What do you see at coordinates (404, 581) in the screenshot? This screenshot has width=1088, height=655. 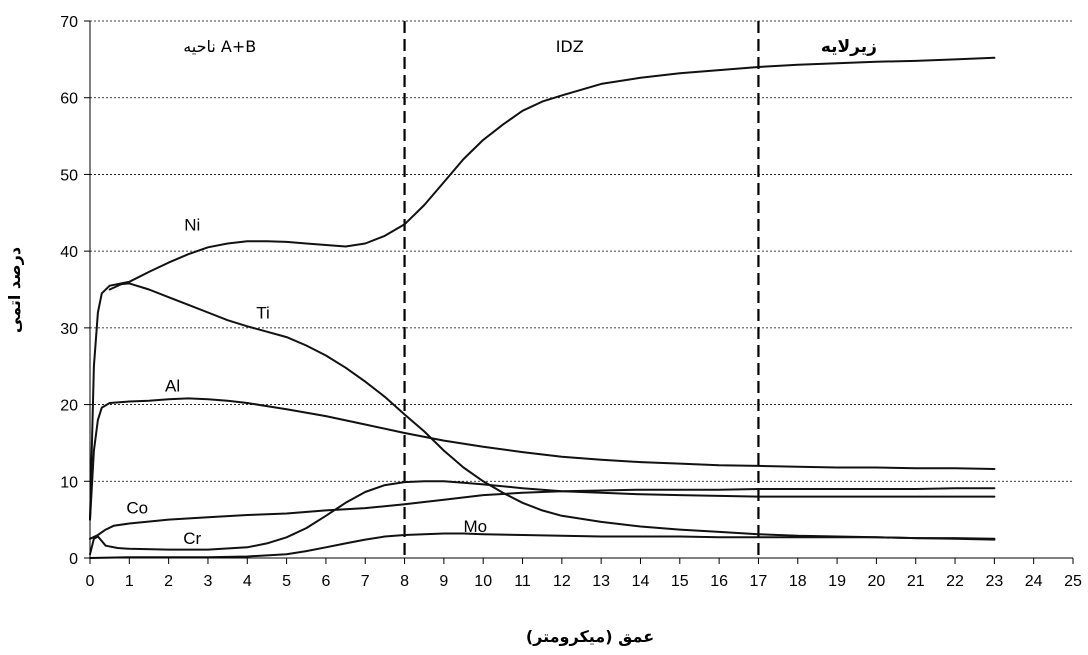 I see `x-tick-label-8: 8` at bounding box center [404, 581].